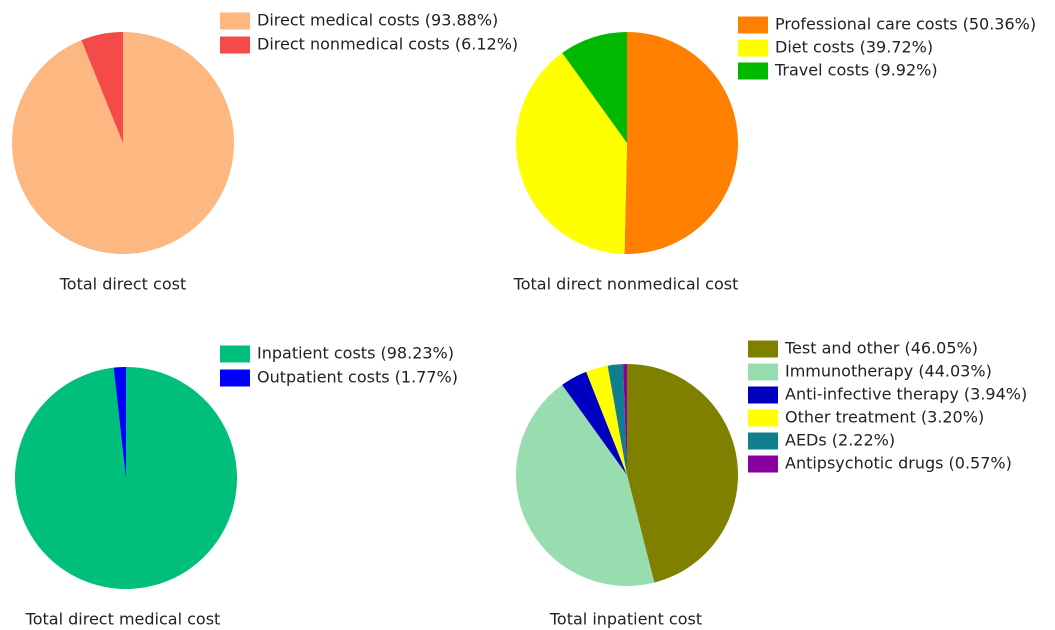  I want to click on chart-title: Total inpatient cost, so click(625, 619).